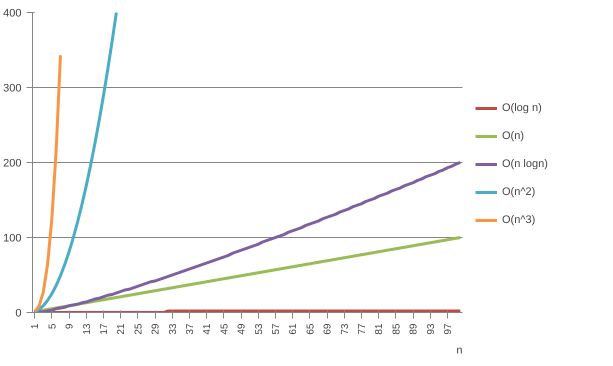 The image size is (613, 366). Describe the element at coordinates (122, 329) in the screenshot. I see `x-tick-label: 21` at that location.